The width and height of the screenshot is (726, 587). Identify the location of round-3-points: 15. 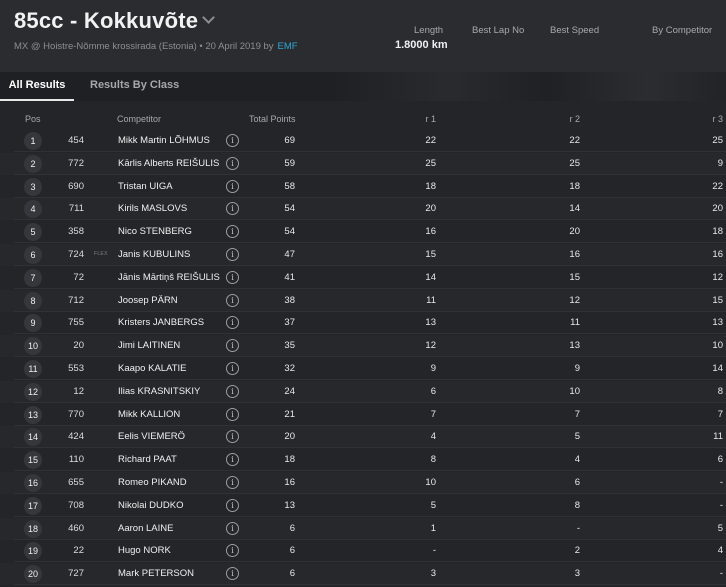
(717, 300).